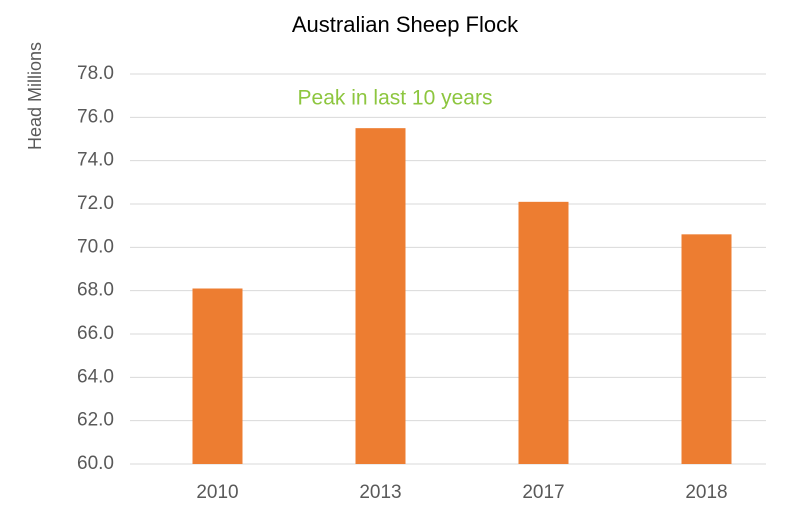  Describe the element at coordinates (95, 160) in the screenshot. I see `y-tick-label: 74.0` at that location.